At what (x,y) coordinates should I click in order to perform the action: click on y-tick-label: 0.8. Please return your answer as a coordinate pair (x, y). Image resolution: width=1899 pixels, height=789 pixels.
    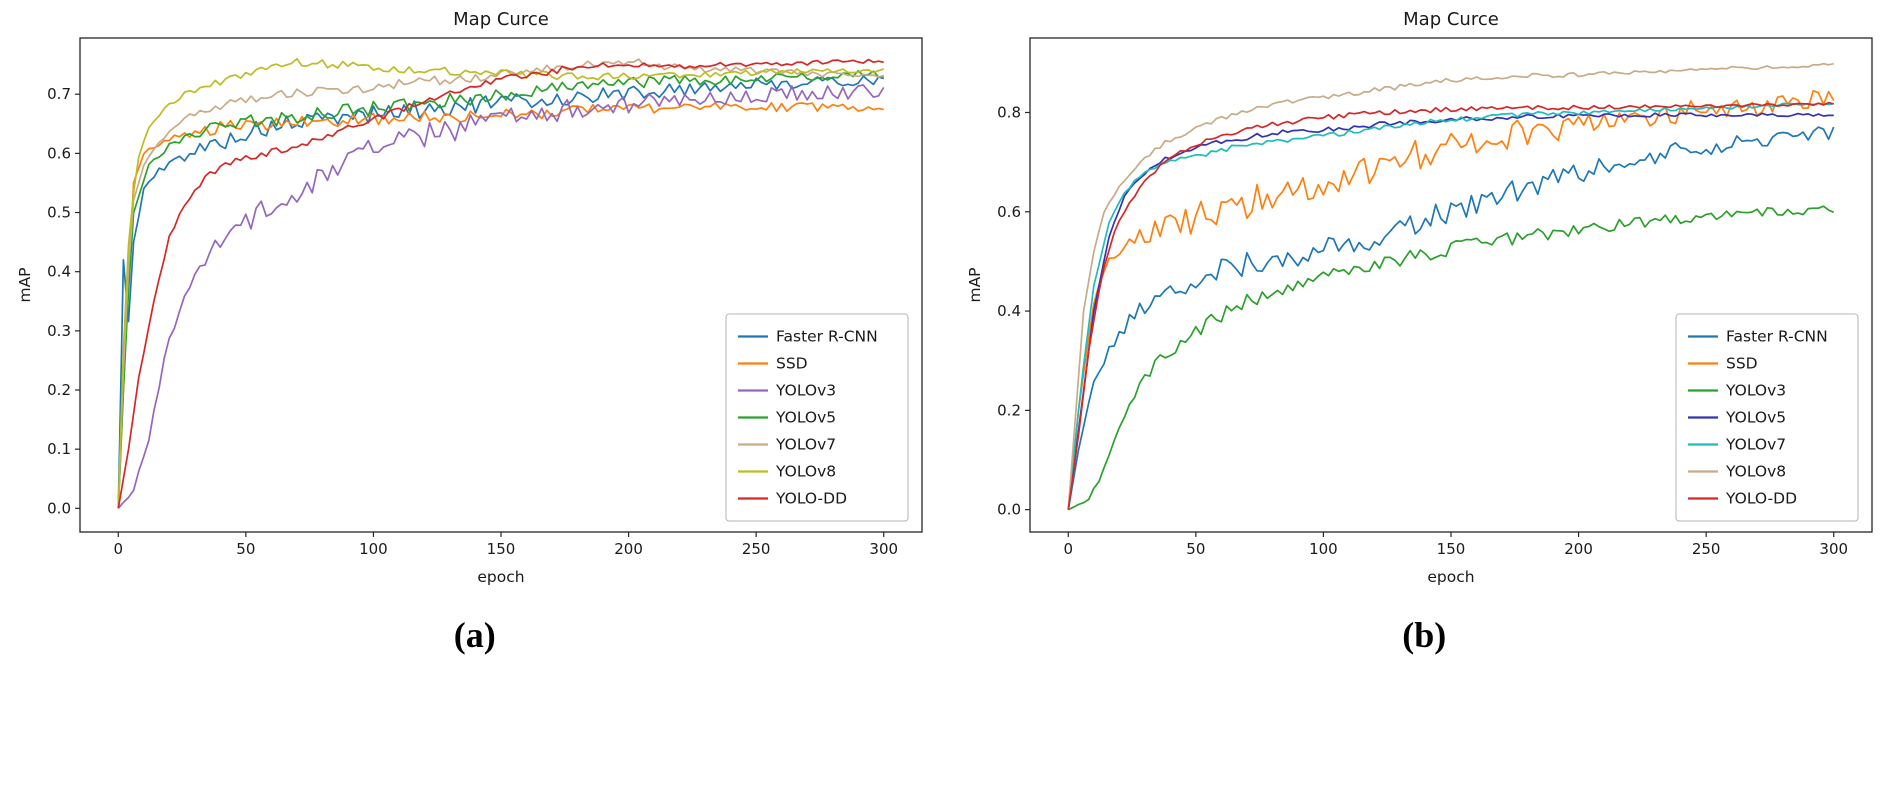
    Looking at the image, I should click on (1009, 112).